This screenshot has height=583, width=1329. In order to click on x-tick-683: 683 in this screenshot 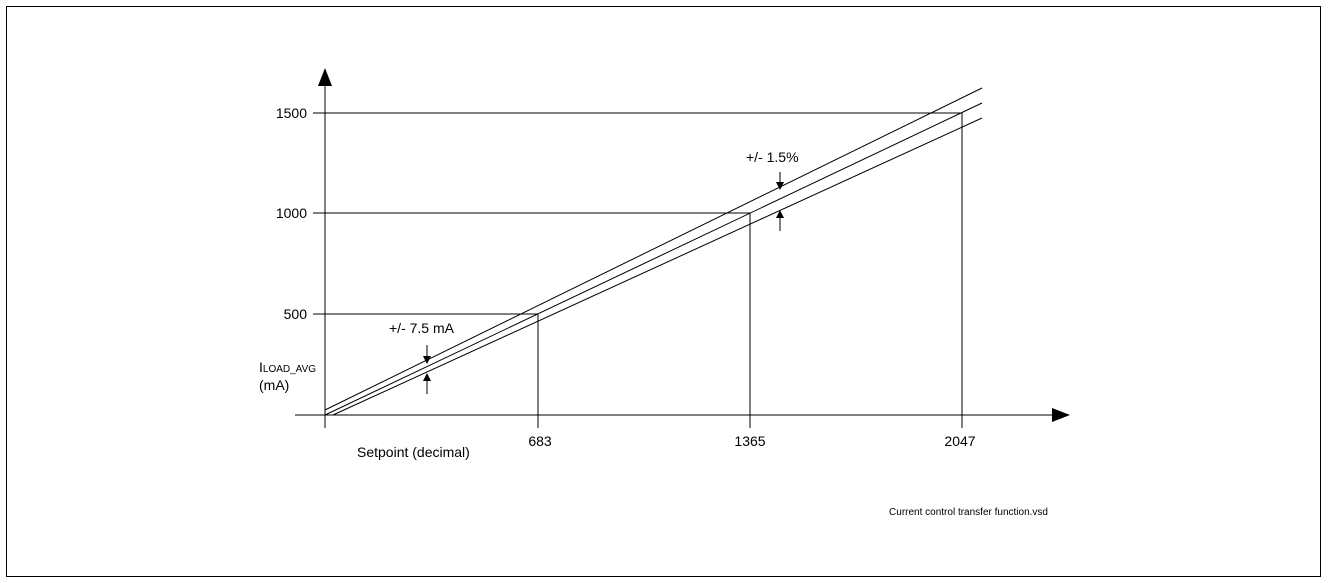, I will do `click(540, 441)`.